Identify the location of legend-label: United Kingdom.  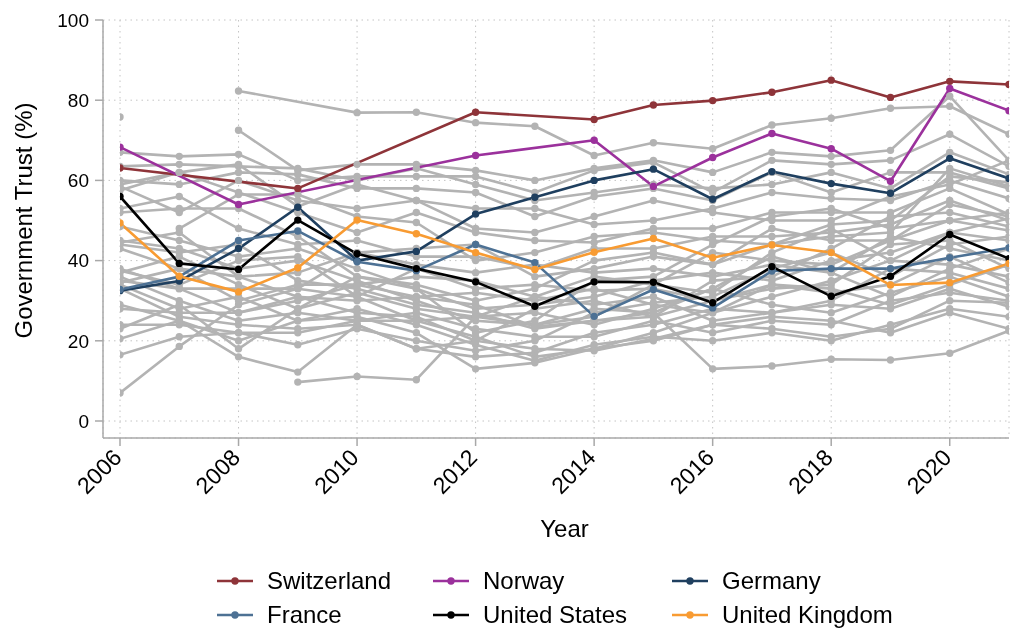
(807, 615).